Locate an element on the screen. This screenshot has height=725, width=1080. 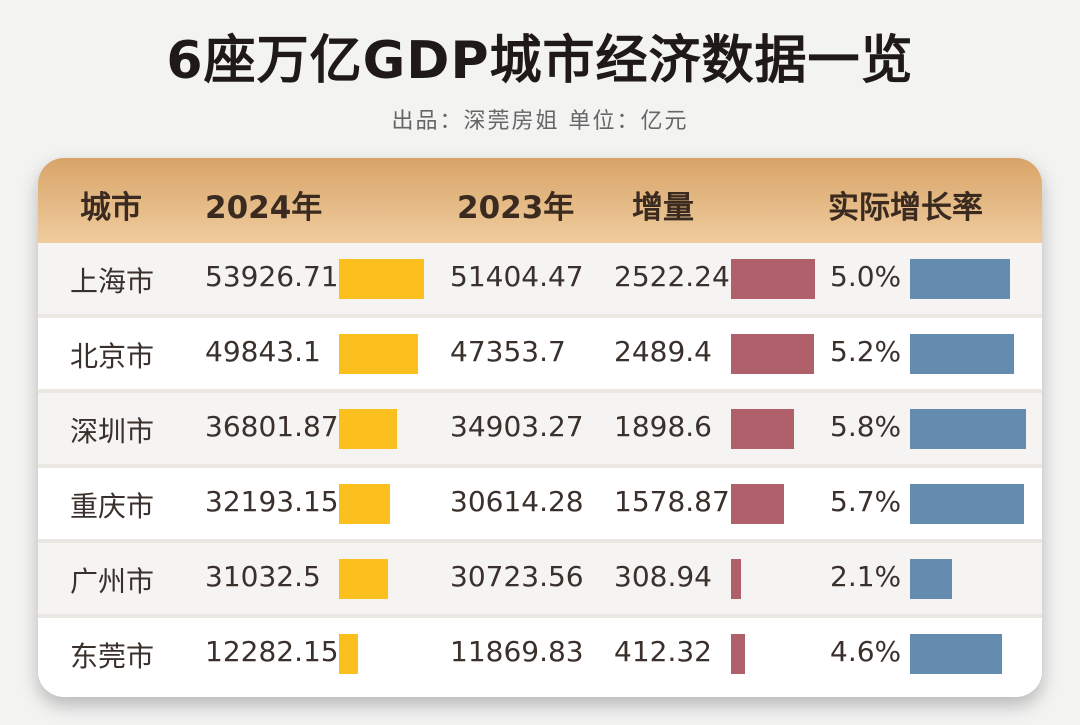
growth-rate-cell: 5.8% is located at coordinates (866, 426).